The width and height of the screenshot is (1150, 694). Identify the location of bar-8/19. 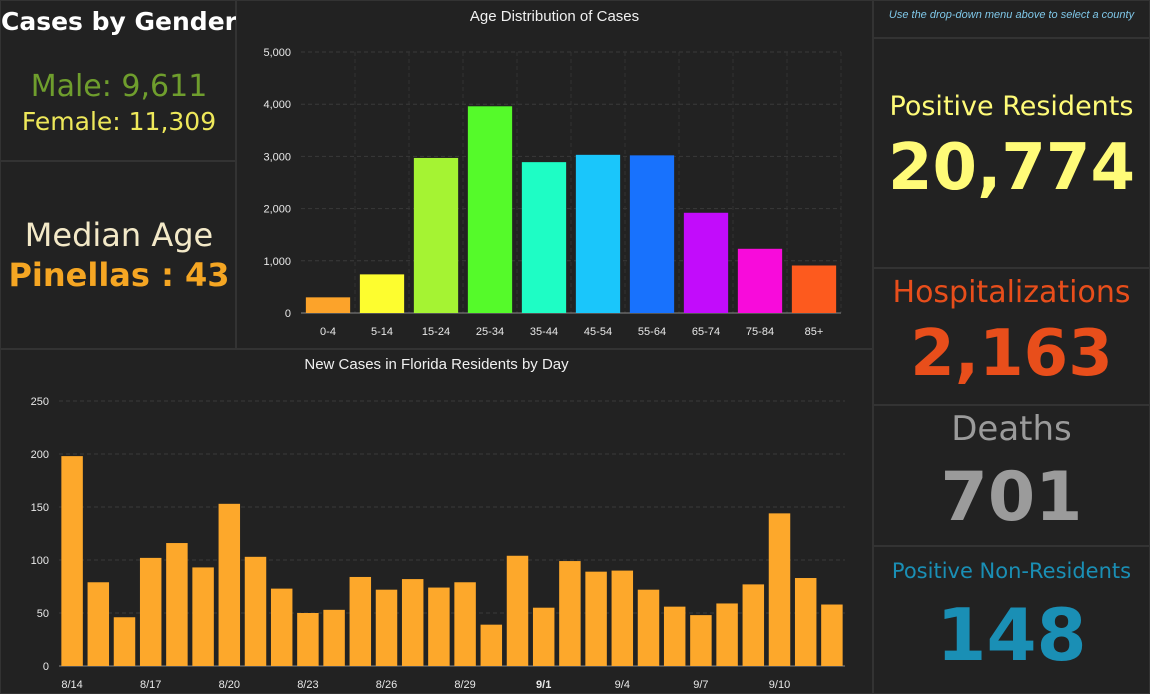
(203, 616).